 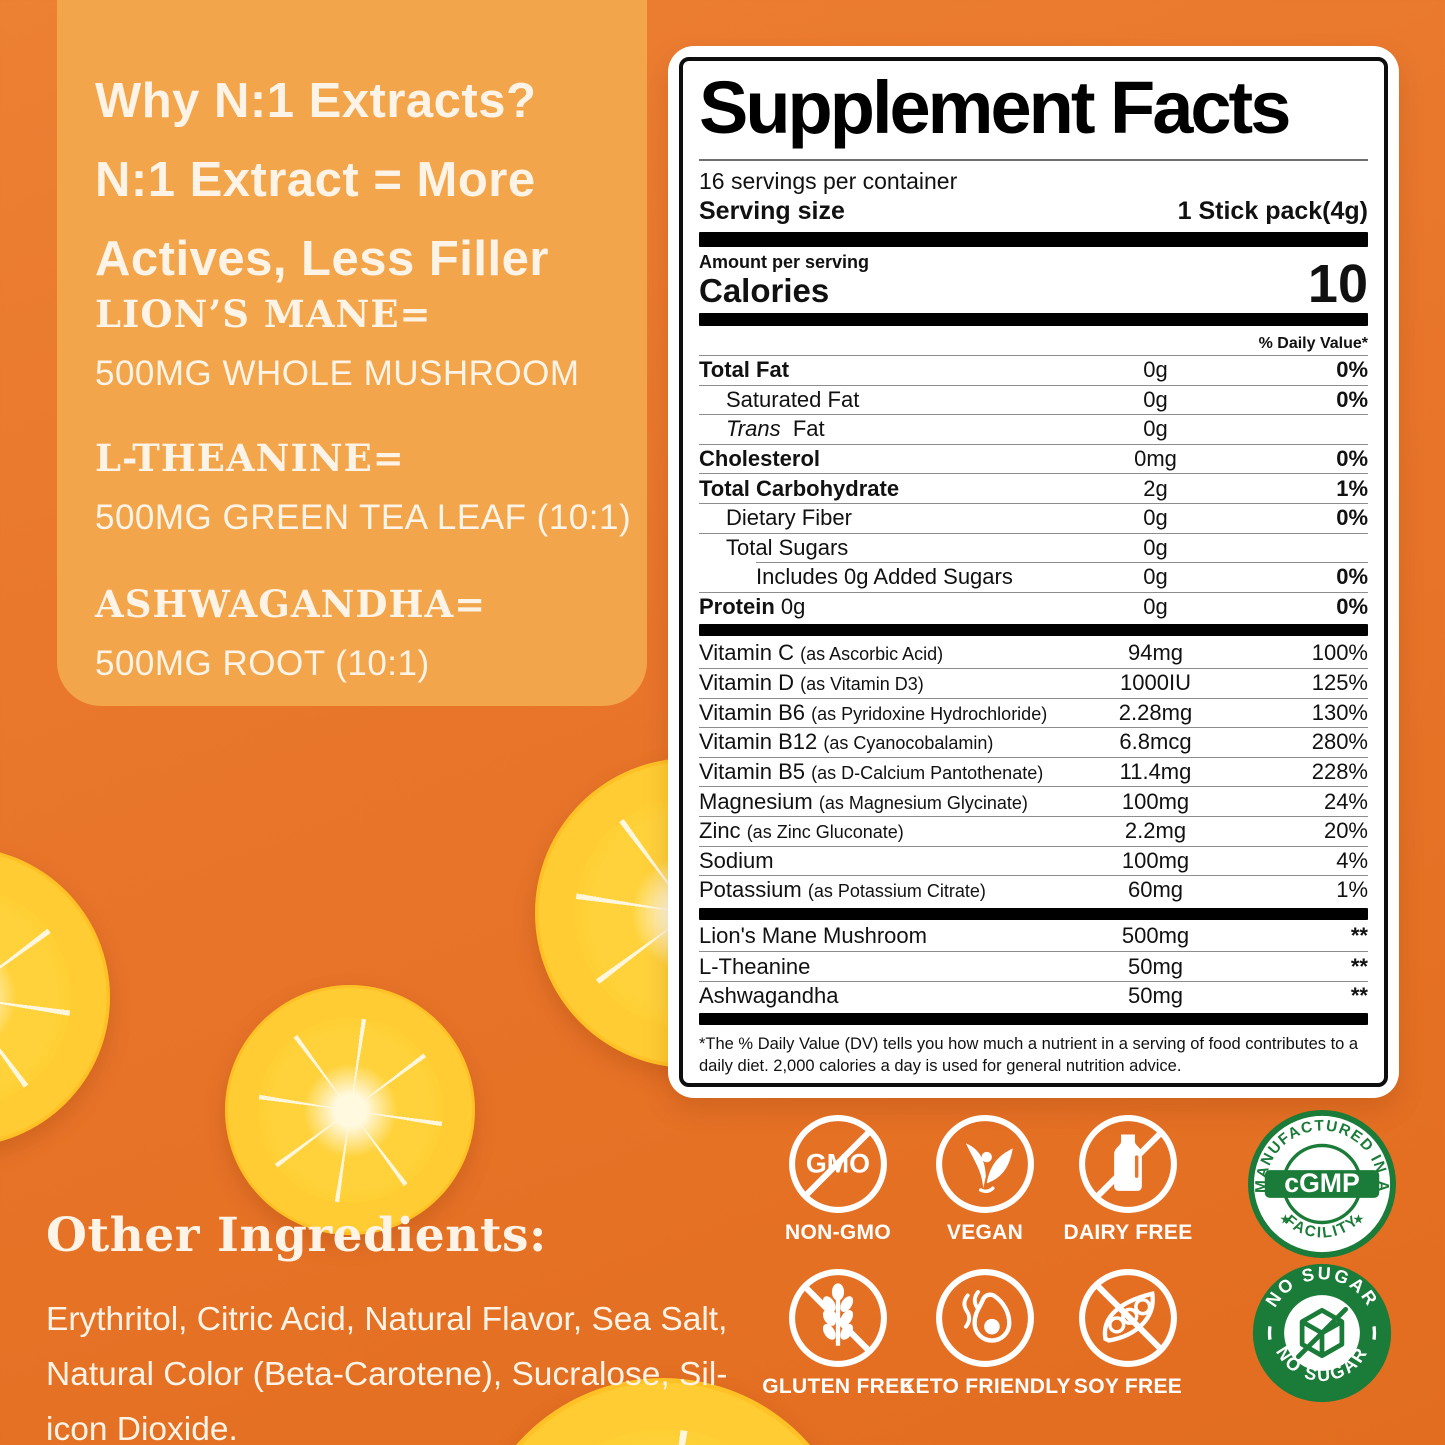 I want to click on serving-size-value: 1 Stick pack(4g), so click(x=1272, y=211).